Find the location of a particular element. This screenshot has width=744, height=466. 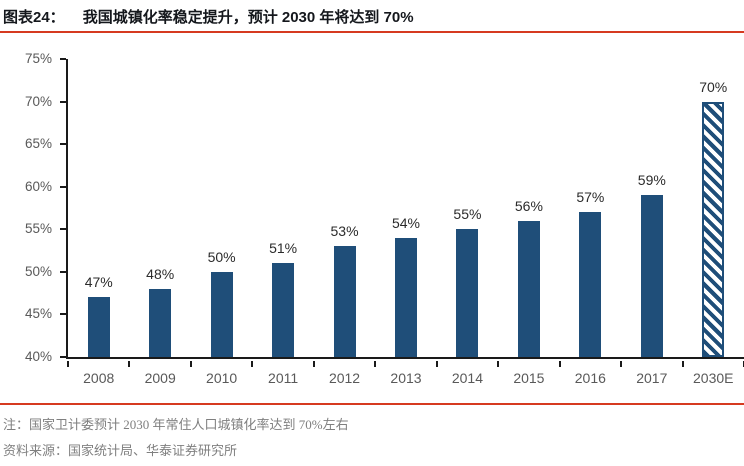

figure-header: 图表24： 我国城镇化率稳定提升，预计 2030 年将达到 70% is located at coordinates (208, 16).